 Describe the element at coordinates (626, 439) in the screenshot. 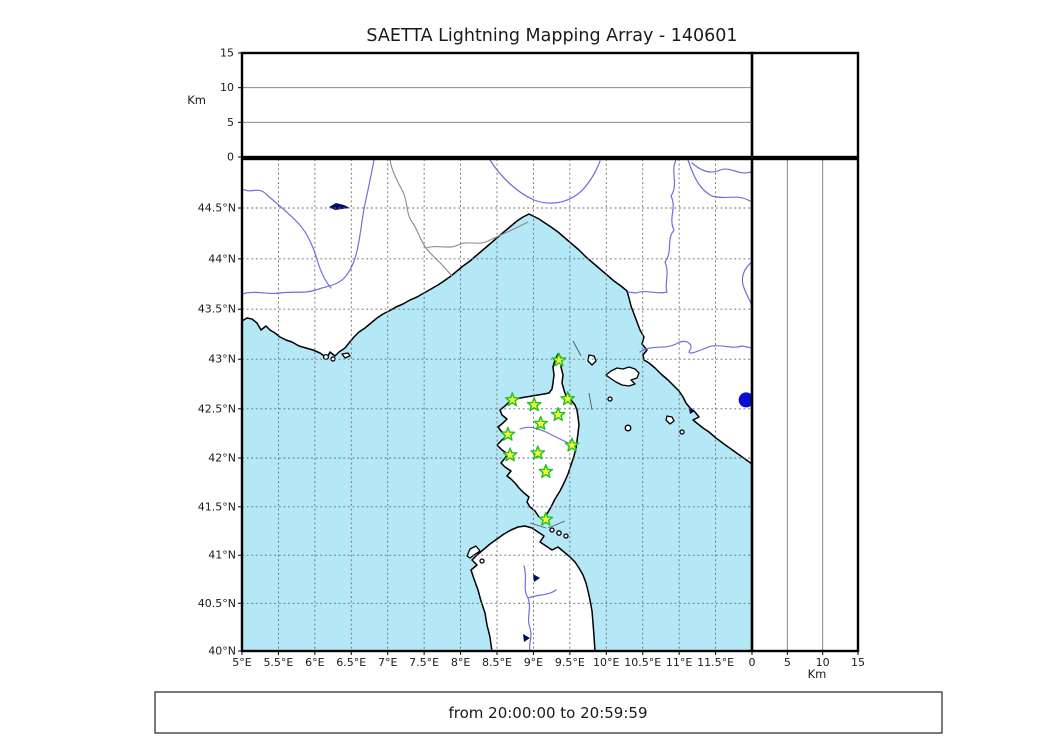

I see `map-markers` at that location.